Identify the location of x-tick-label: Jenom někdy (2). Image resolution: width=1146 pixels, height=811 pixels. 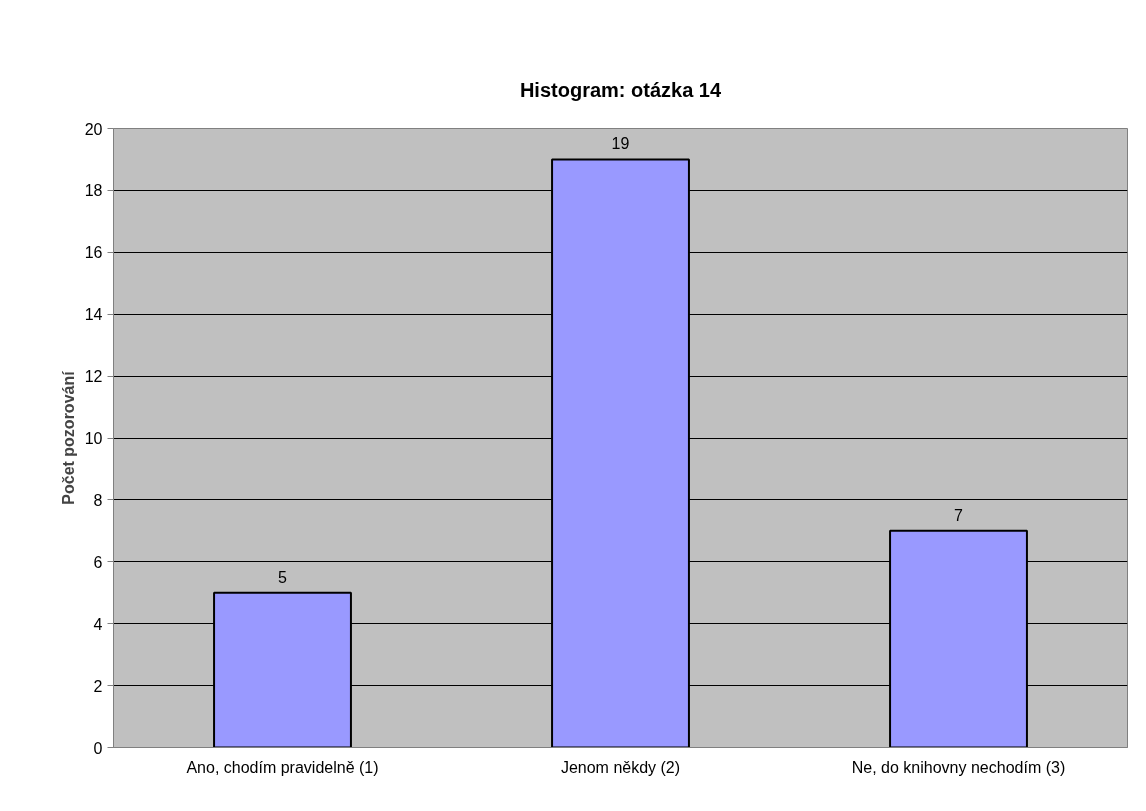
(620, 767).